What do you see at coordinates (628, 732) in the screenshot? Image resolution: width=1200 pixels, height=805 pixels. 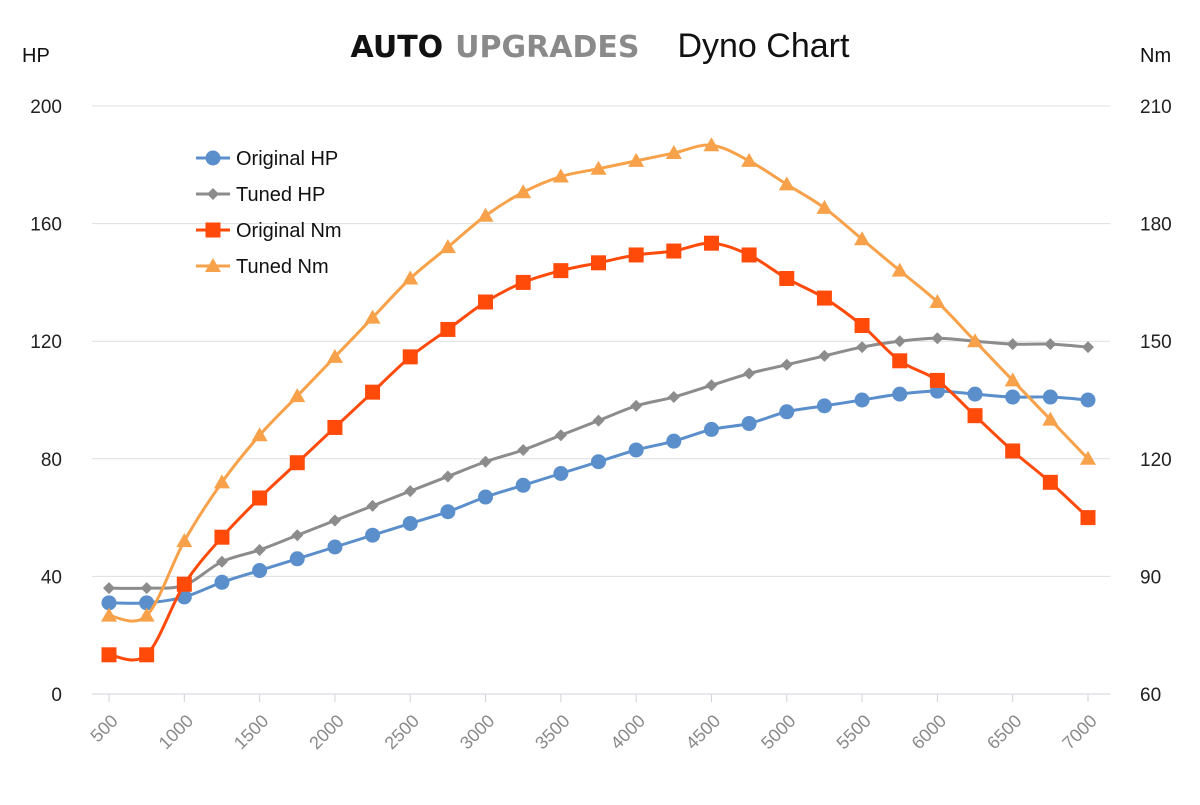 I see `x-tick-label: 4000` at bounding box center [628, 732].